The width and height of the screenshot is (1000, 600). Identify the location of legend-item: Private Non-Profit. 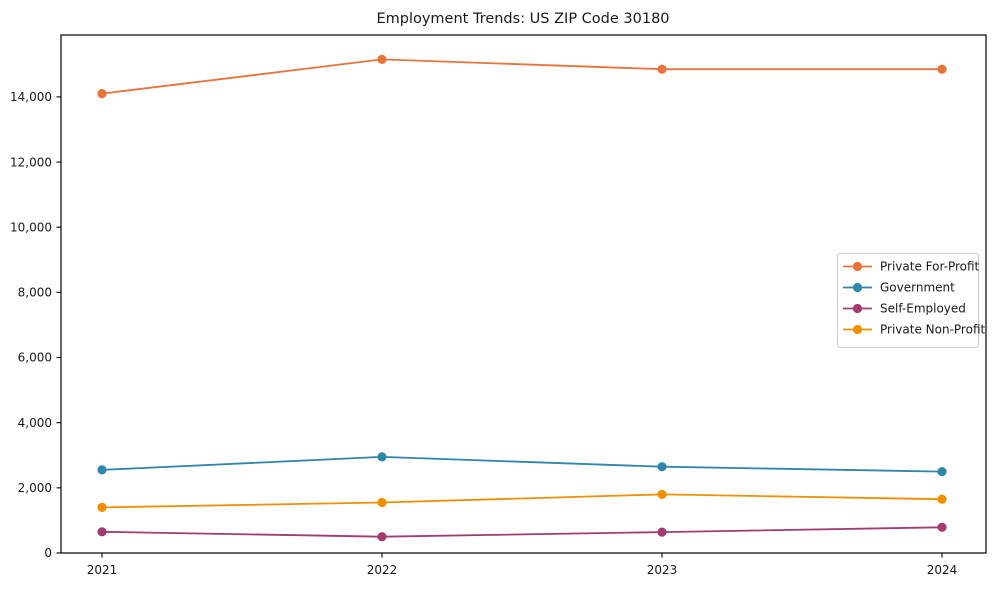
(914, 330).